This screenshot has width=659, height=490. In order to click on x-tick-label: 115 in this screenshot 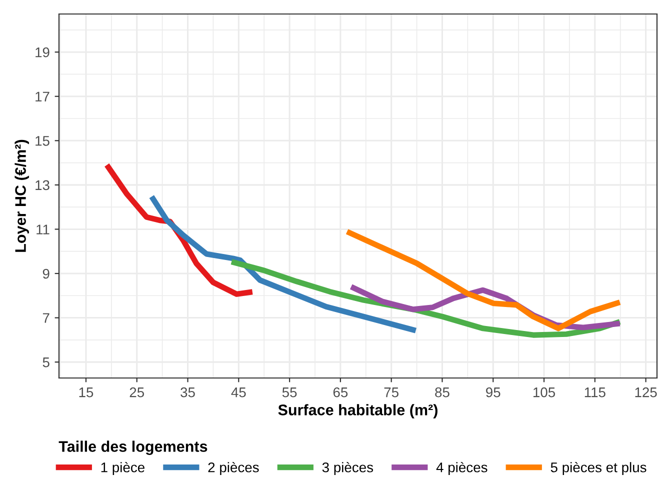, I will do `click(595, 393)`.